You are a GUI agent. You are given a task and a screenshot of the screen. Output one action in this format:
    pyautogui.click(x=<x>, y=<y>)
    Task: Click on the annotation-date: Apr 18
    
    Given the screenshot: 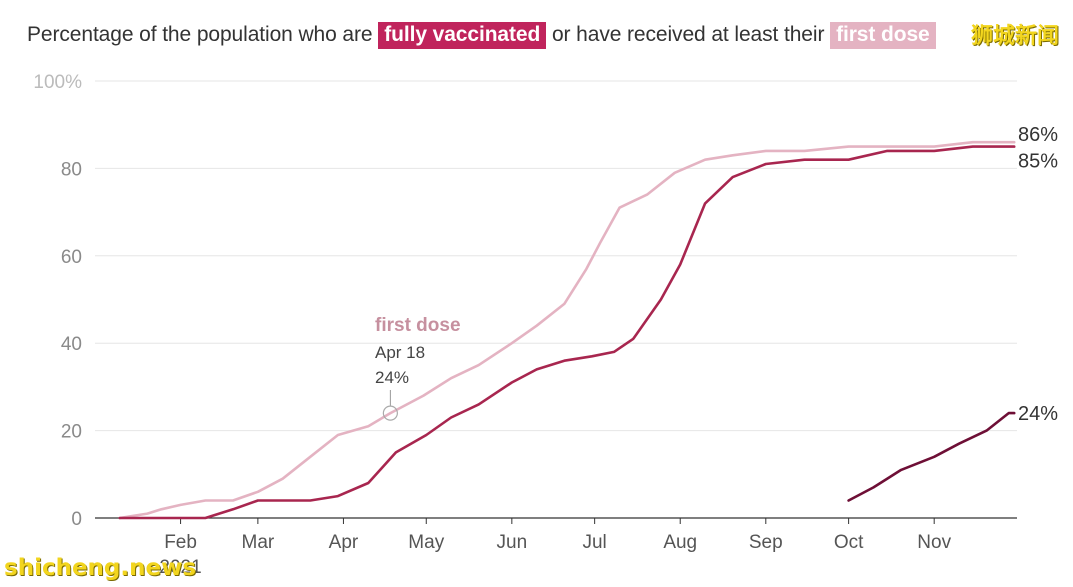 What is the action you would take?
    pyautogui.click(x=400, y=352)
    